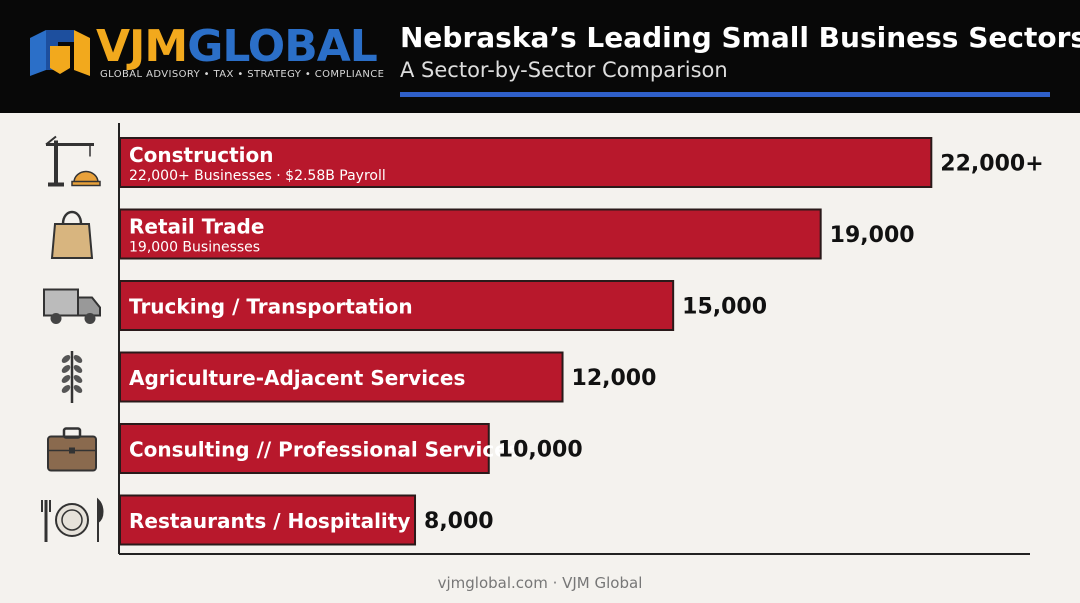  I want to click on bar-value-label: 12,000, so click(614, 378).